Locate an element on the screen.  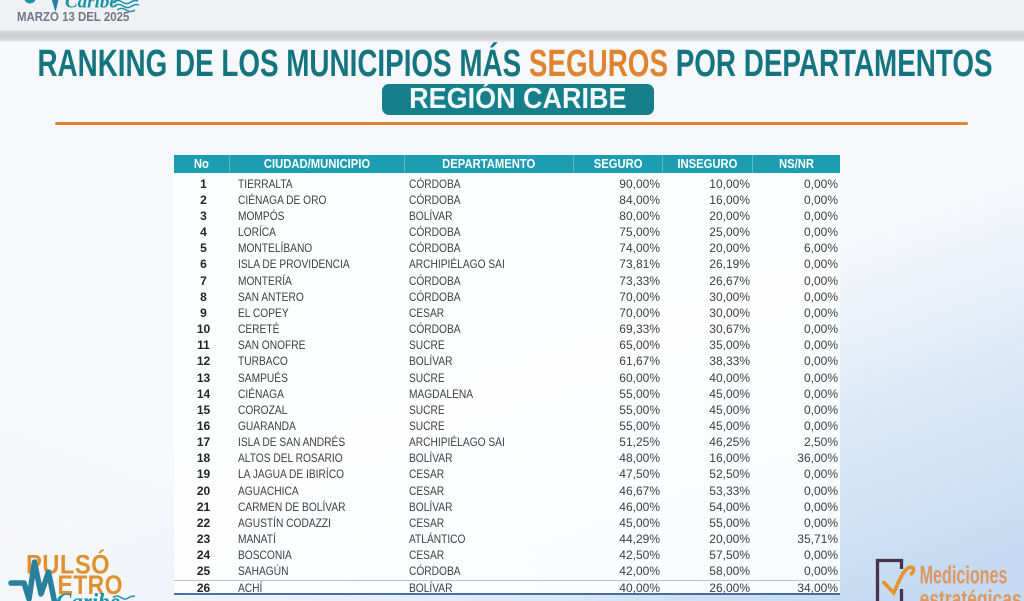
svg-text: PULSÓ is located at coordinates (68, 564).